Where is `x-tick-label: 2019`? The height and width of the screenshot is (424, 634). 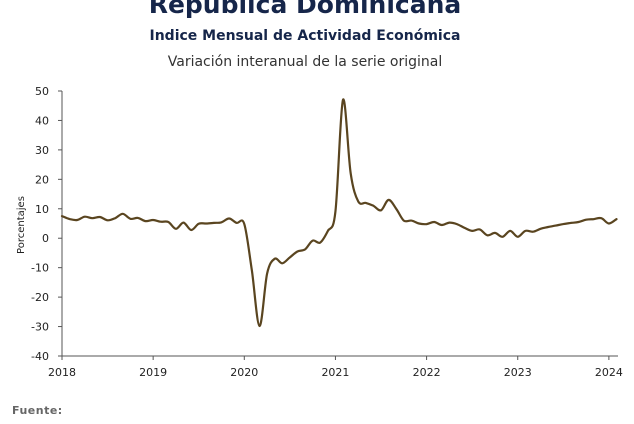 x-tick-label: 2019 is located at coordinates (153, 372).